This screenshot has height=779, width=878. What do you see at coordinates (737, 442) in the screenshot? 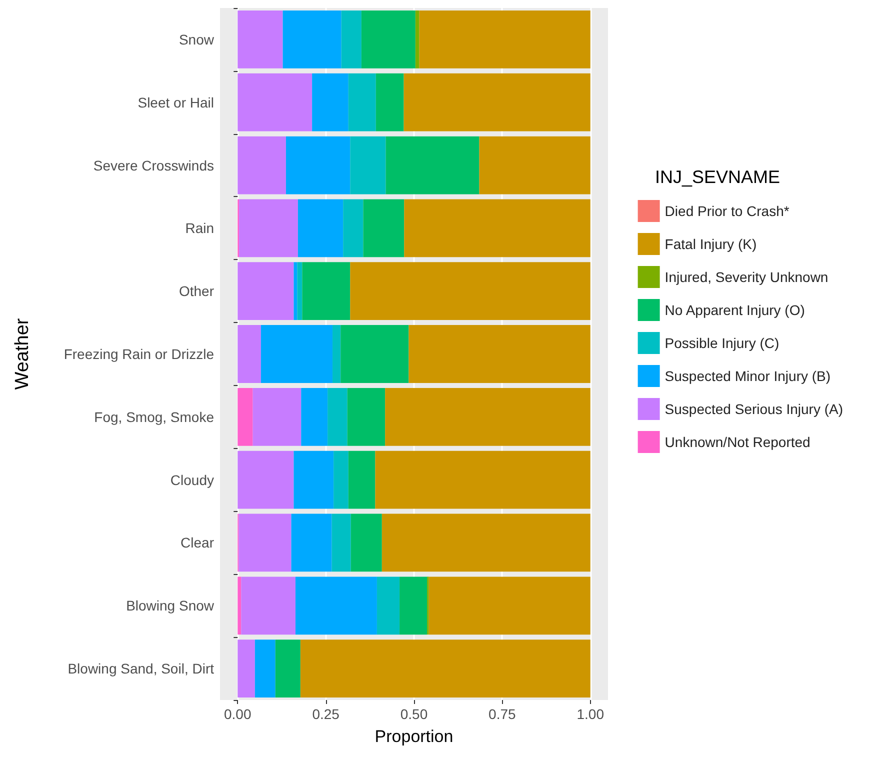
I see `legend-label: Unknown/Not Reported` at bounding box center [737, 442].